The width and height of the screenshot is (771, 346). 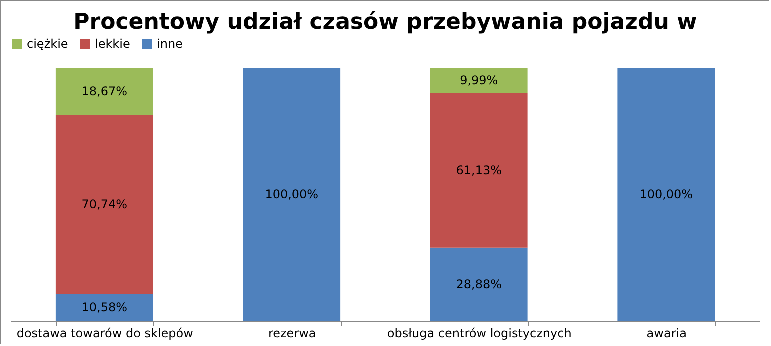 I want to click on data-label: 9,99%, so click(x=479, y=81).